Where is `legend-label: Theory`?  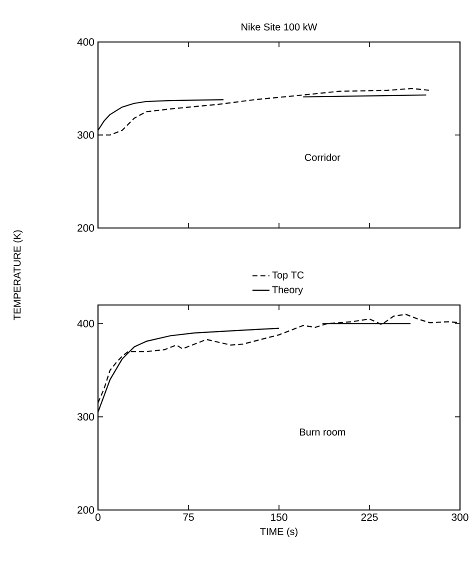 legend-label: Theory is located at coordinates (287, 291).